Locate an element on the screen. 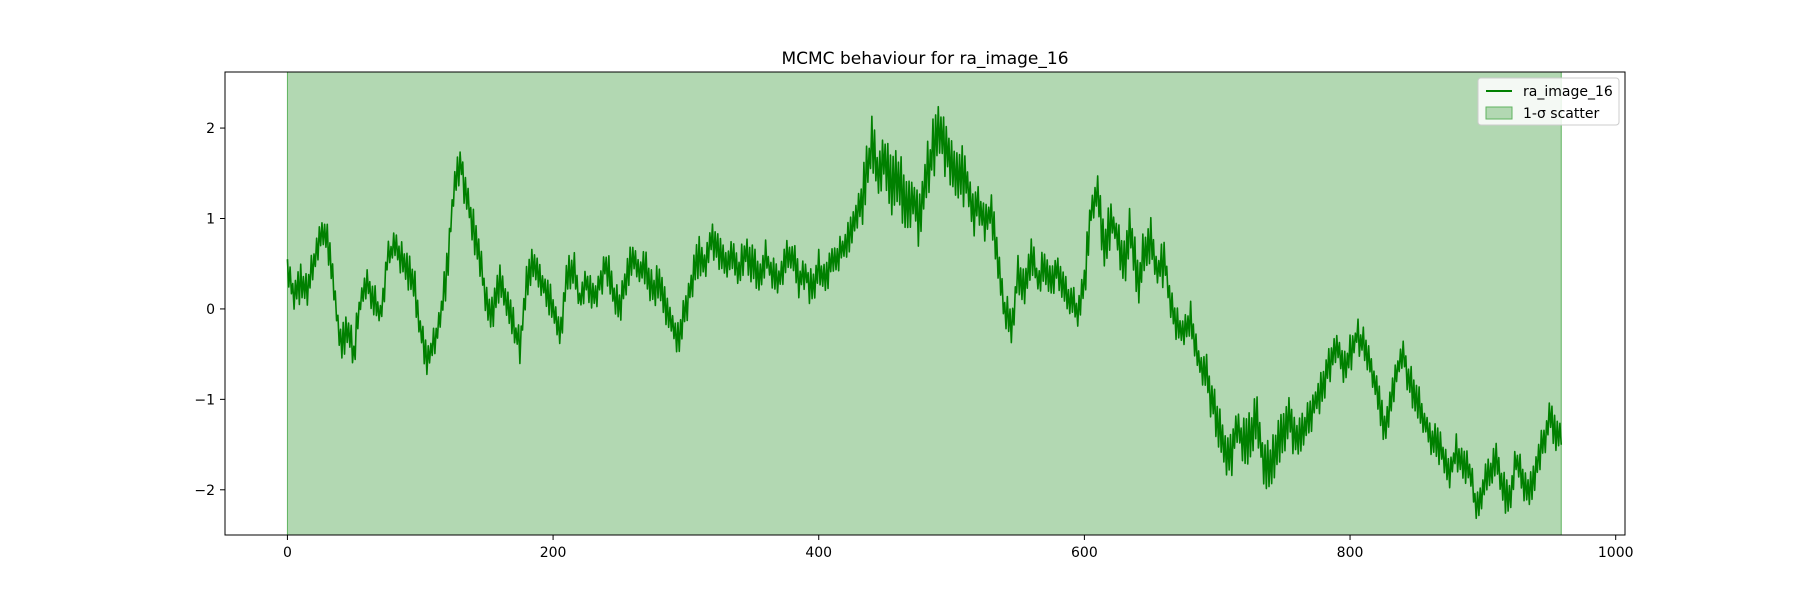  y-tick-label: −2 is located at coordinates (204, 491).